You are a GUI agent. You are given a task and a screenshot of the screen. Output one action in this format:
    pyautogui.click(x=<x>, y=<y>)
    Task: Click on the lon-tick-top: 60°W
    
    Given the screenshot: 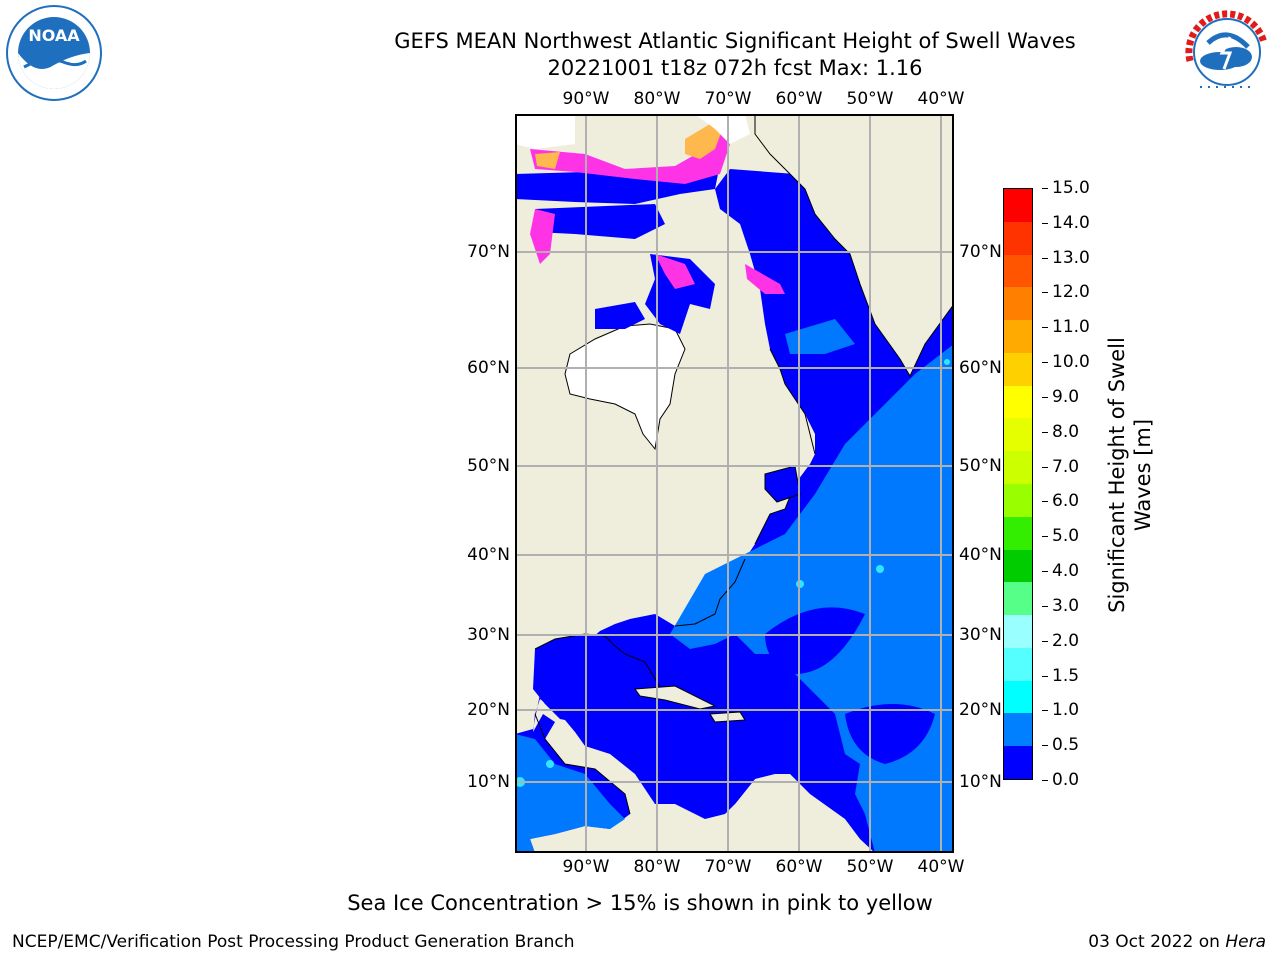 What is the action you would take?
    pyautogui.click(x=799, y=99)
    